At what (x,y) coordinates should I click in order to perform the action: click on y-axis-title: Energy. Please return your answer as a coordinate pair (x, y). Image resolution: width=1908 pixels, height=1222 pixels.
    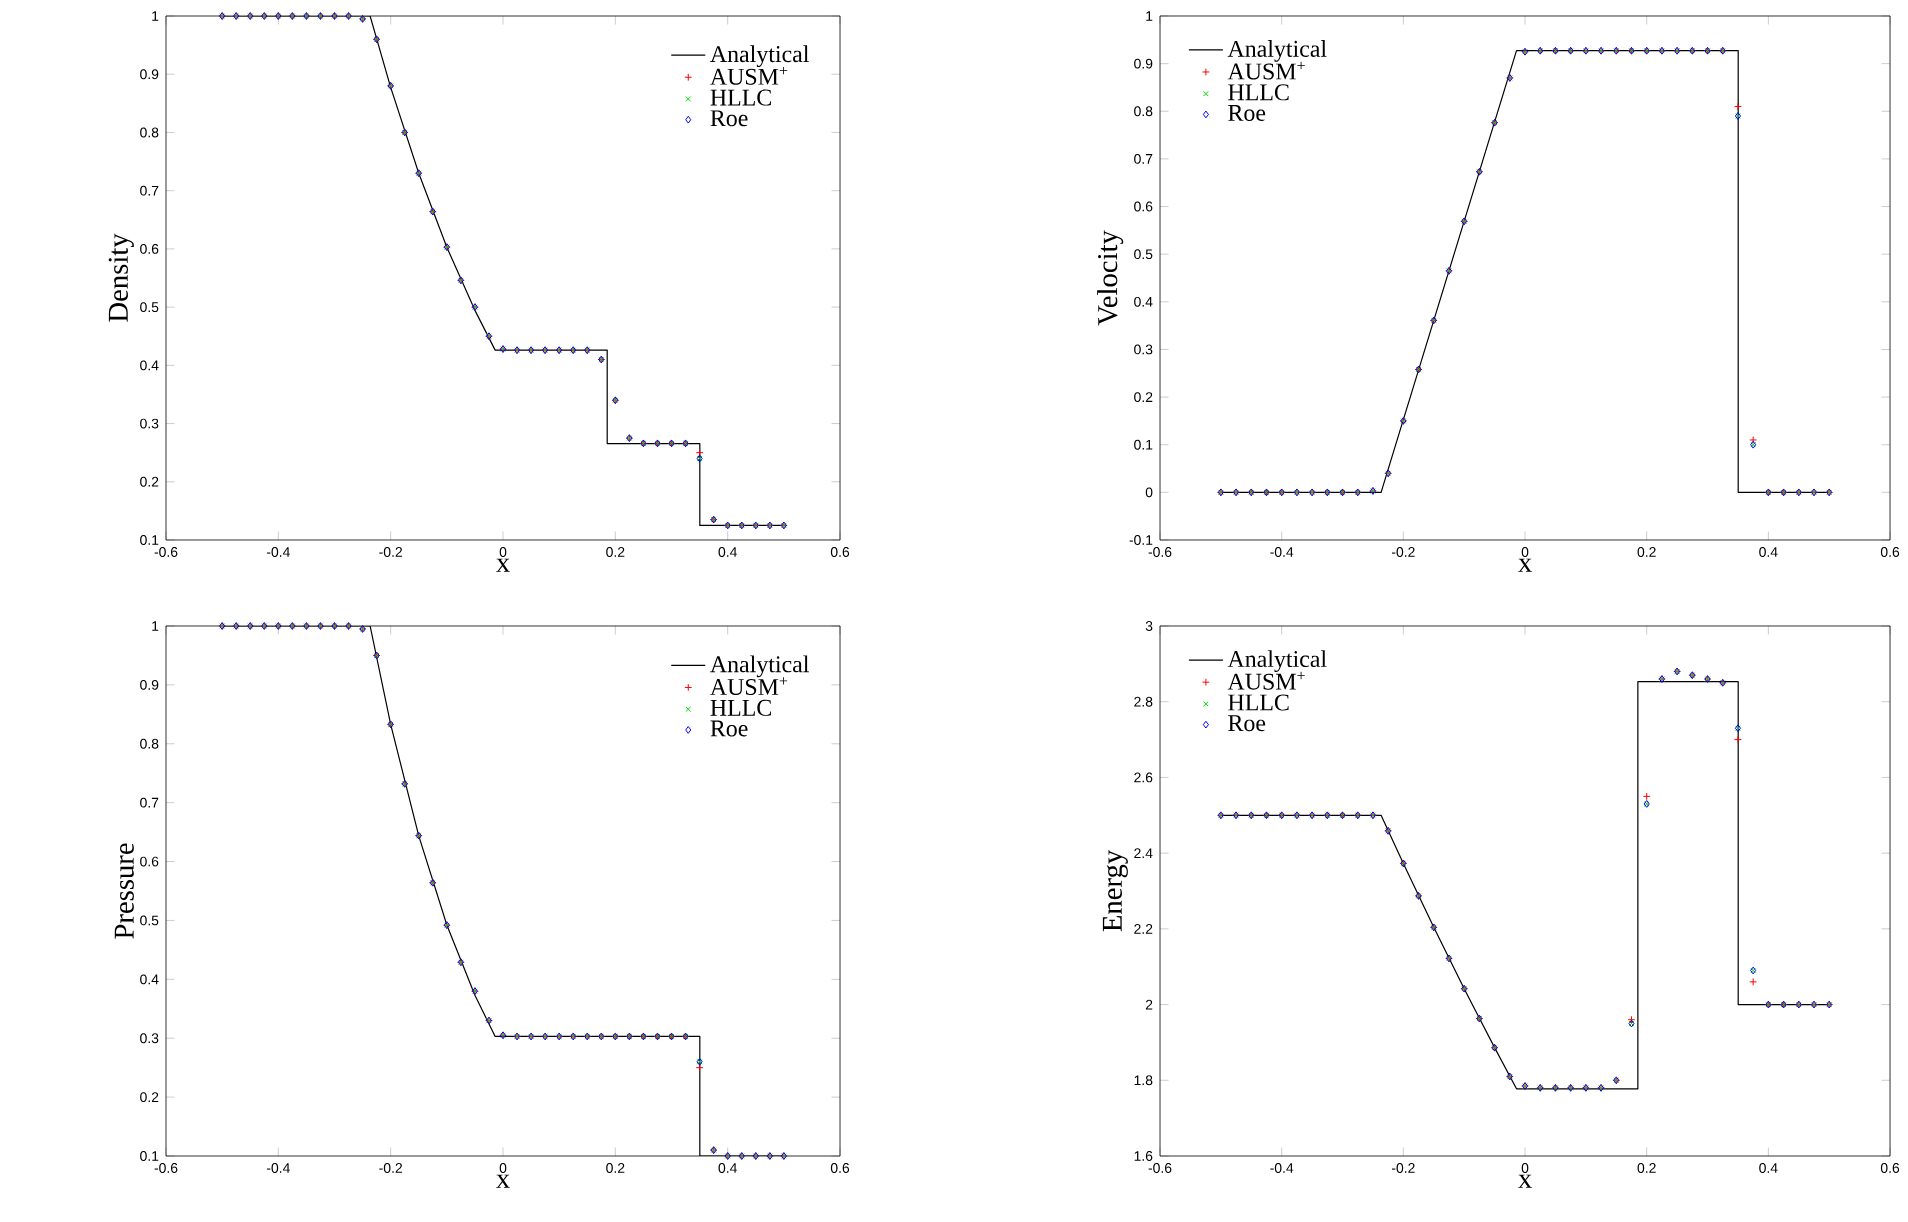
    Looking at the image, I should click on (1115, 890).